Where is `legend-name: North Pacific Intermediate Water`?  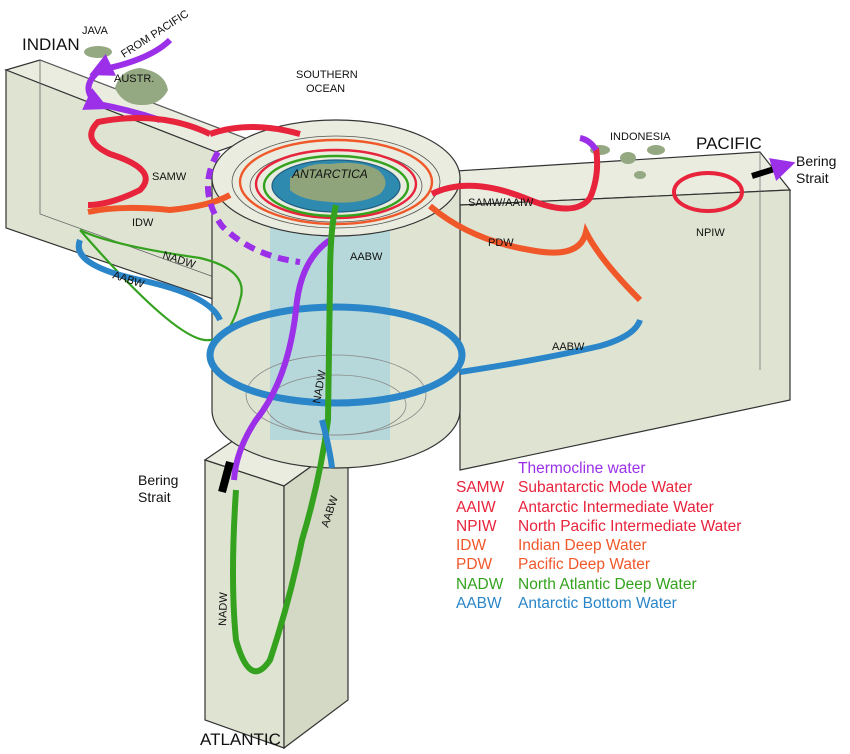 legend-name: North Pacific Intermediate Water is located at coordinates (630, 526).